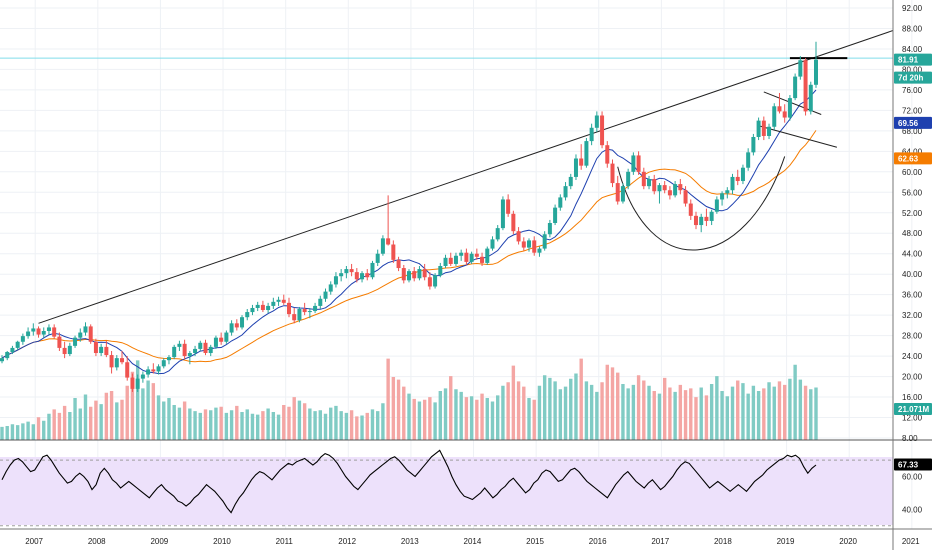 The width and height of the screenshot is (932, 550). What do you see at coordinates (912, 418) in the screenshot?
I see `y-tick-label: 12.00` at bounding box center [912, 418].